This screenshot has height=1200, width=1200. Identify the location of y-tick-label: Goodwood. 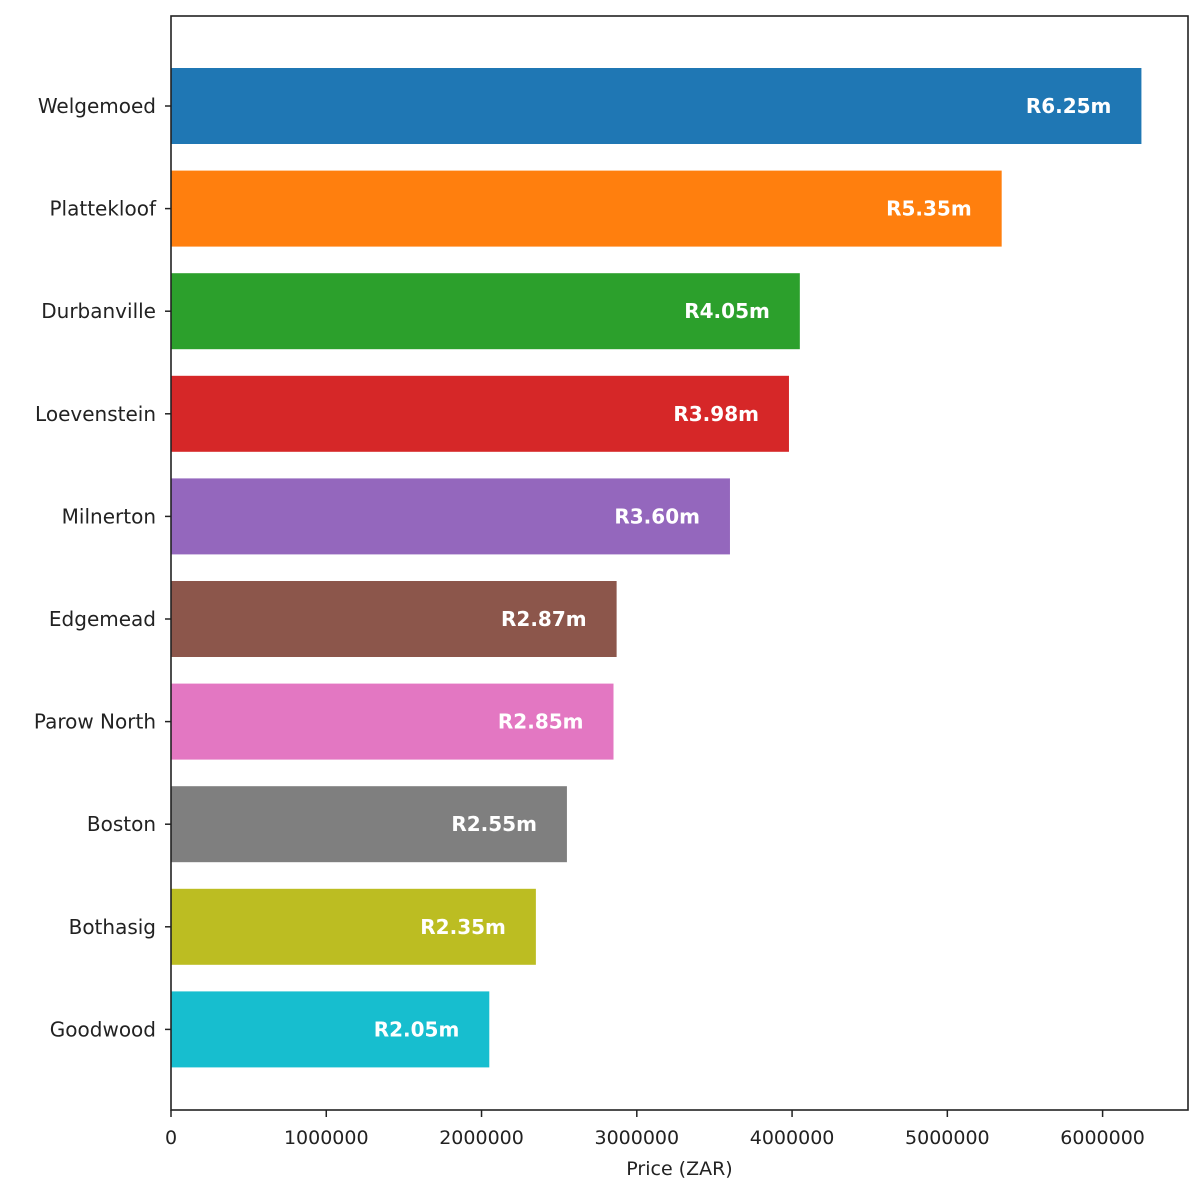
(103, 1029).